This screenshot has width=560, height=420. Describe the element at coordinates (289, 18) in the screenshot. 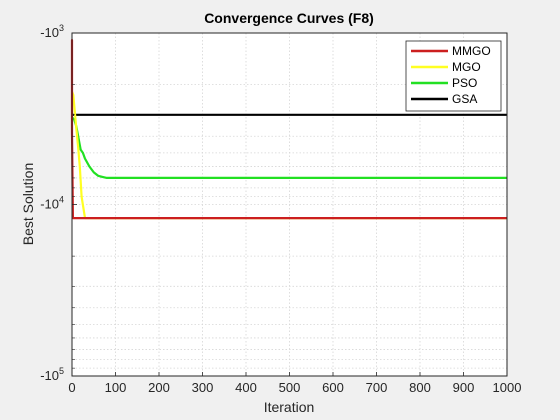

I see `chart-title: Convergence Curves (F8)` at that location.